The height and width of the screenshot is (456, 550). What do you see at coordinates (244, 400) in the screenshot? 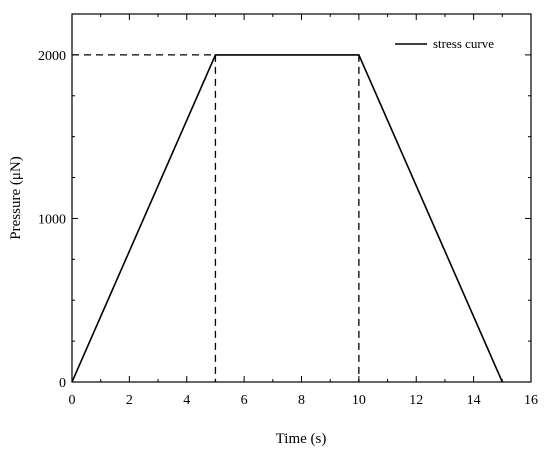
I see `x-tick-label: 6` at bounding box center [244, 400].